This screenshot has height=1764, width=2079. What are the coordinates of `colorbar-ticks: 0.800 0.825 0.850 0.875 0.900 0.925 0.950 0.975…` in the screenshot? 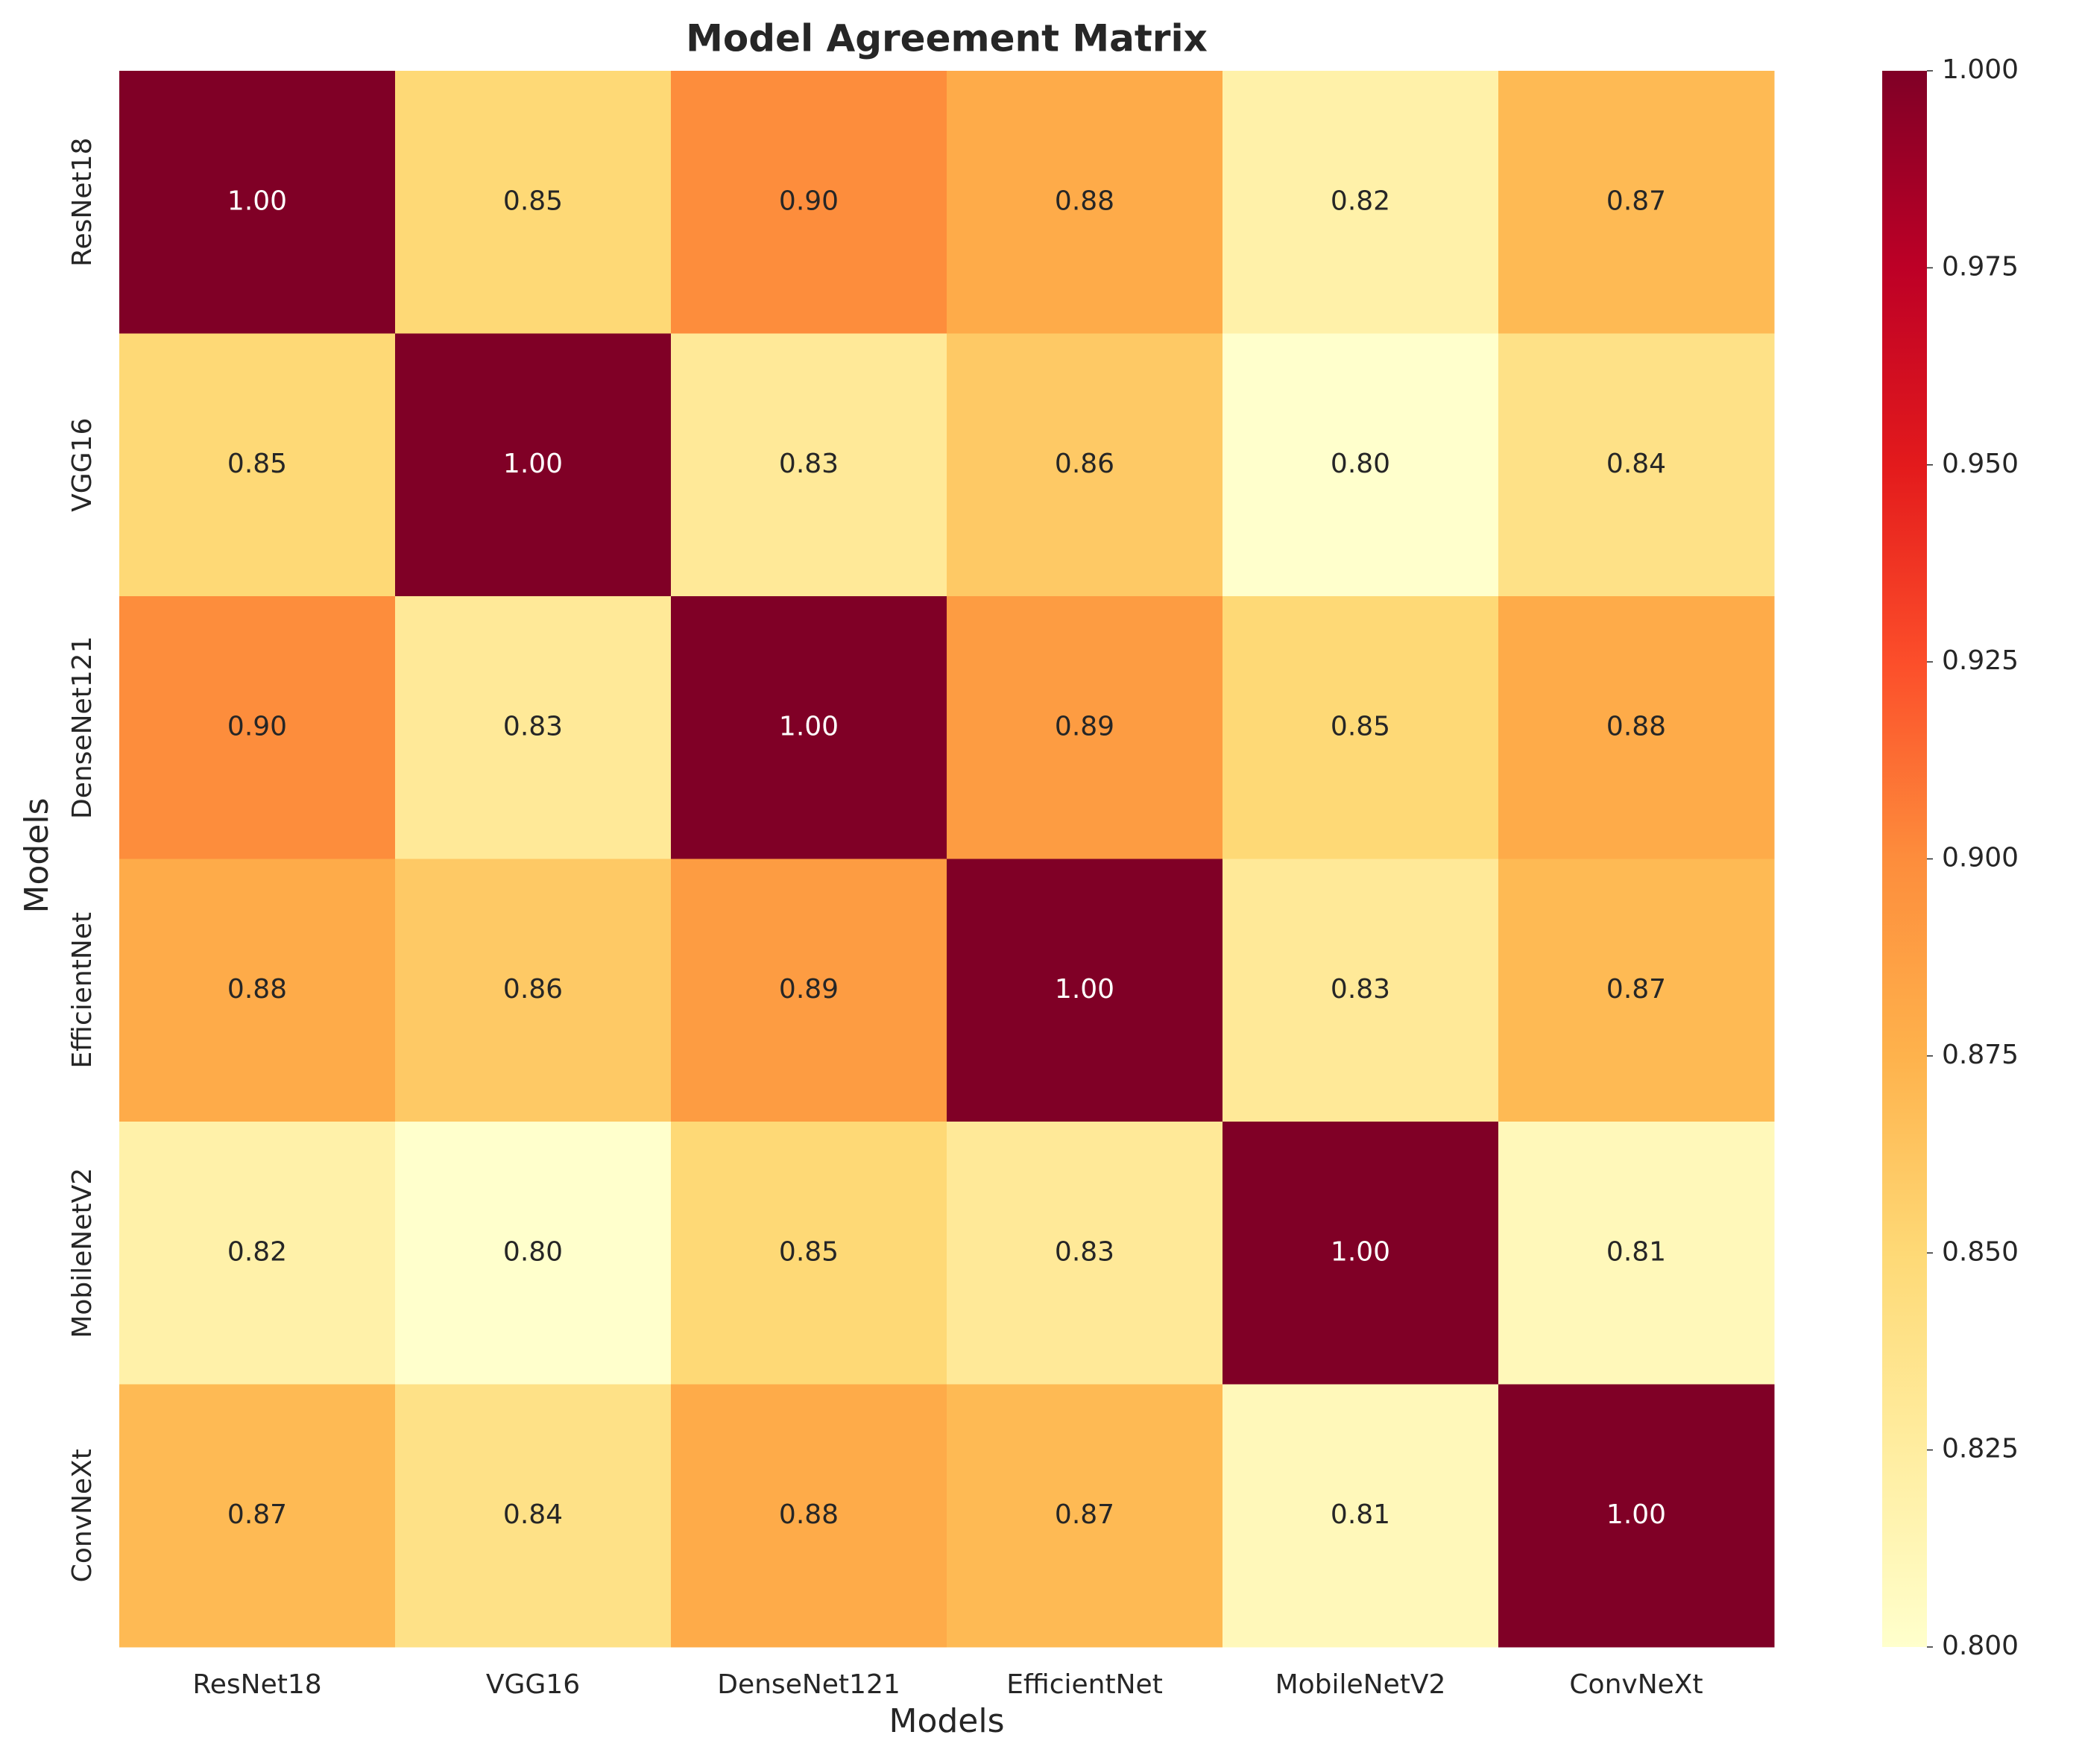 It's located at (1973, 857).